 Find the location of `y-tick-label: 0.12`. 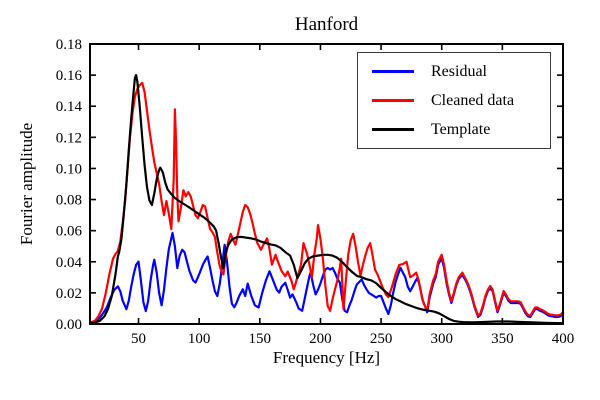

y-tick-label: 0.12 is located at coordinates (69, 138).